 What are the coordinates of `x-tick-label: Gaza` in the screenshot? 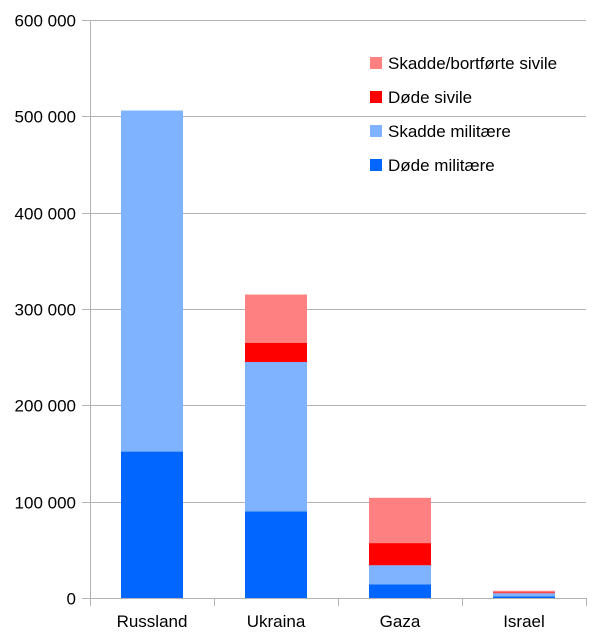 It's located at (400, 621).